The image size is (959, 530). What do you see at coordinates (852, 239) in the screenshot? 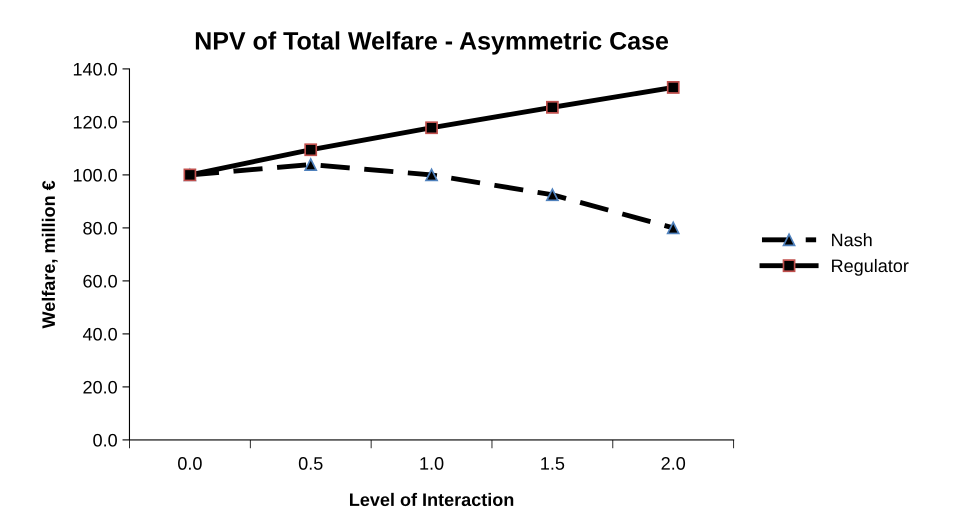
I see `legend-label: Nash` at bounding box center [852, 239].